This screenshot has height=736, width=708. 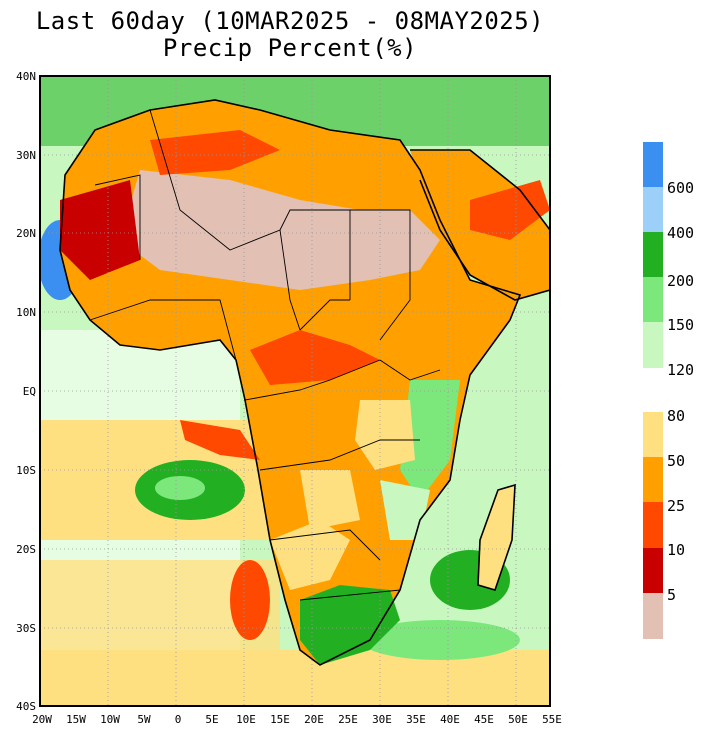 What do you see at coordinates (290, 48) in the screenshot?
I see `map-subtitle: Precip Percent(%)` at bounding box center [290, 48].